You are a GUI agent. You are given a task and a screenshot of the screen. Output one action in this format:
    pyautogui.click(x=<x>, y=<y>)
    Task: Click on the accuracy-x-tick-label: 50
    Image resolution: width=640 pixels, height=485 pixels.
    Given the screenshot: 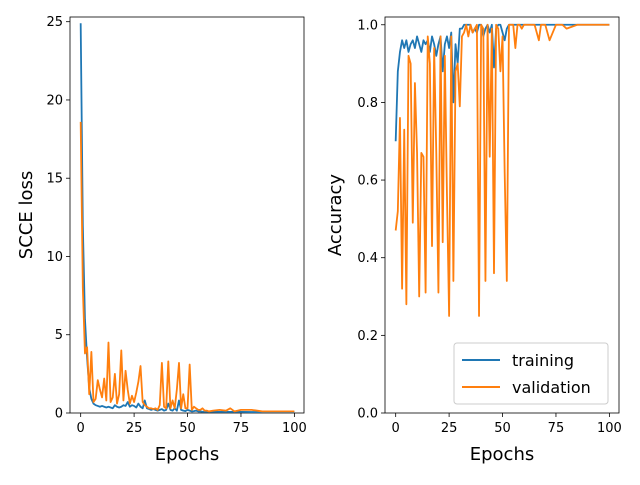 What is the action you would take?
    pyautogui.click(x=502, y=428)
    